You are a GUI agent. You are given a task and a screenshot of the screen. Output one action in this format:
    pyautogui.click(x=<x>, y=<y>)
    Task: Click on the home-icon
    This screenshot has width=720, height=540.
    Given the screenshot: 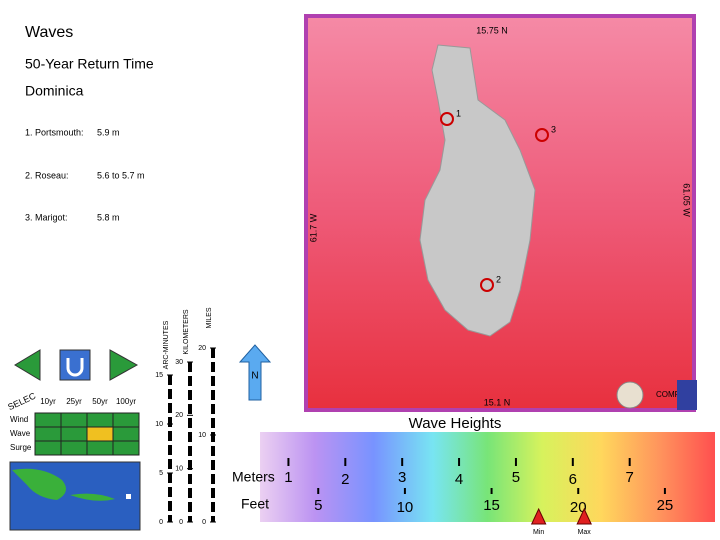 What is the action you would take?
    pyautogui.click(x=75, y=367)
    